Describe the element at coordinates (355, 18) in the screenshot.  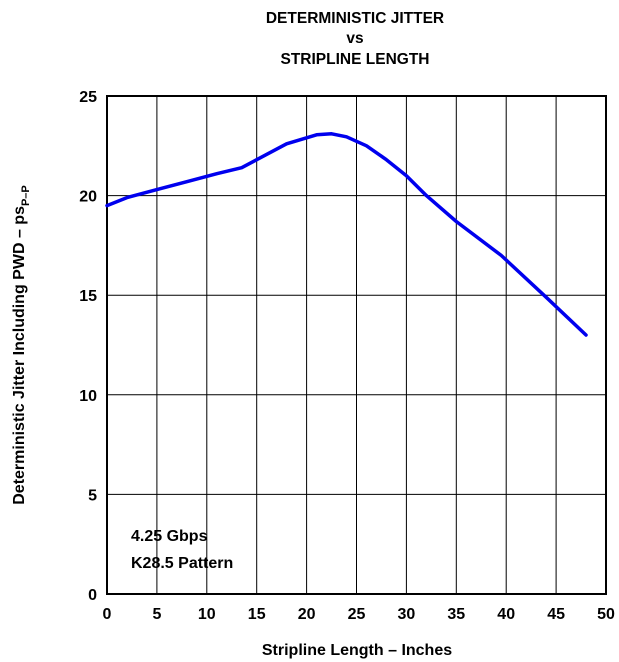
I see `title-line-1: DETERMINISTIC JITTER` at that location.